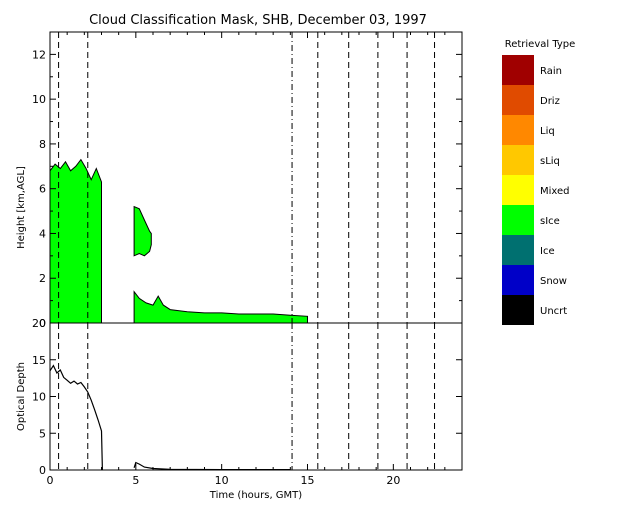  What do you see at coordinates (308, 480) in the screenshot?
I see `x-tick-label: 15` at bounding box center [308, 480].